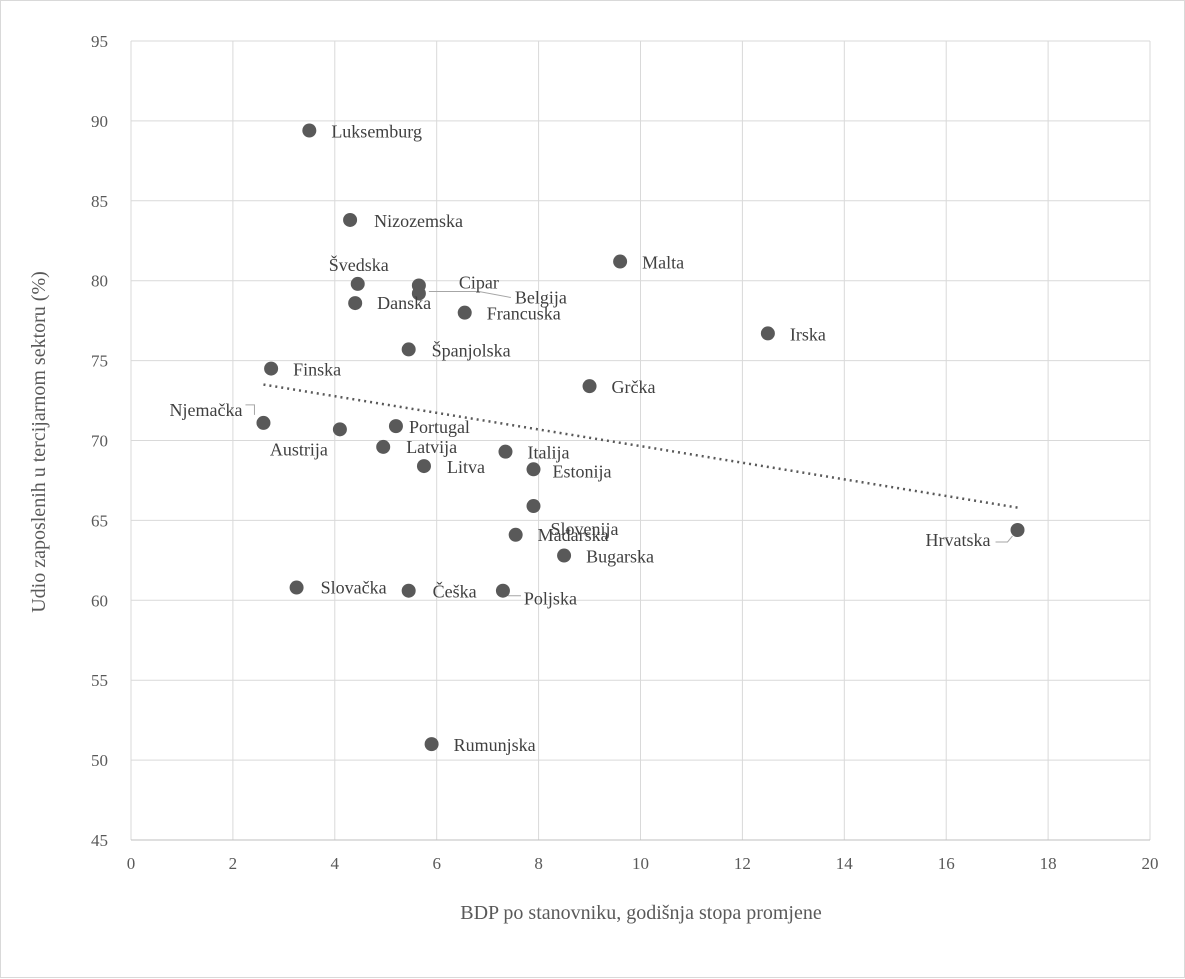 This screenshot has width=1185, height=979. I want to click on point-label: Rumunjska, so click(495, 745).